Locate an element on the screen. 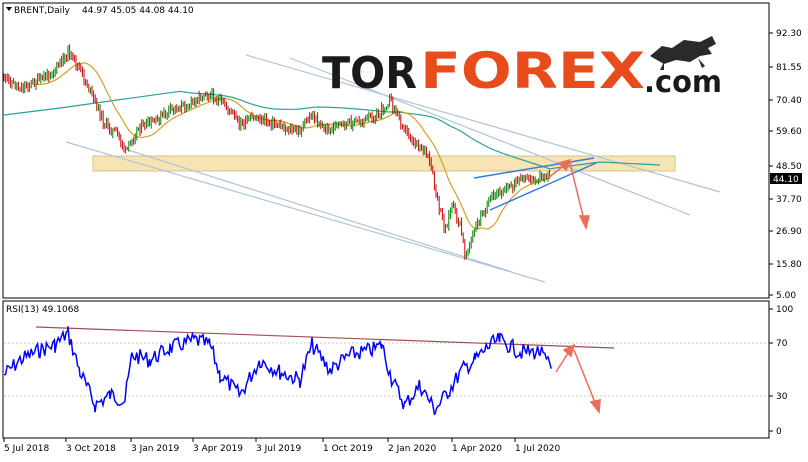  time-tick-label: 5 Jul 2018 is located at coordinates (26, 449).